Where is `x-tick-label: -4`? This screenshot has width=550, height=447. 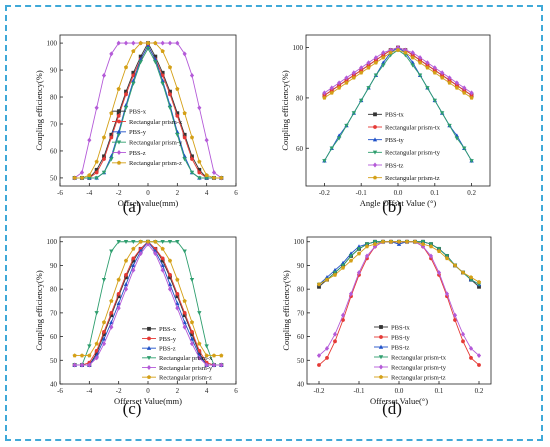
x-tick-label: -4 is located at coordinates (89, 391).